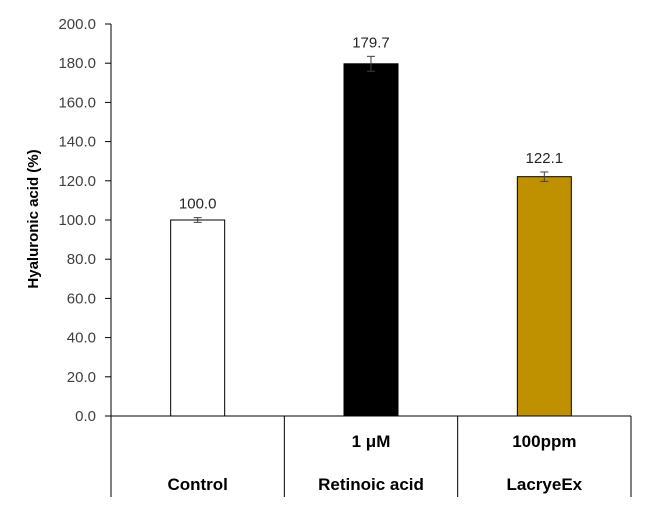 This screenshot has width=650, height=516. Describe the element at coordinates (81, 377) in the screenshot. I see `y-tick-label: 20.0` at that location.